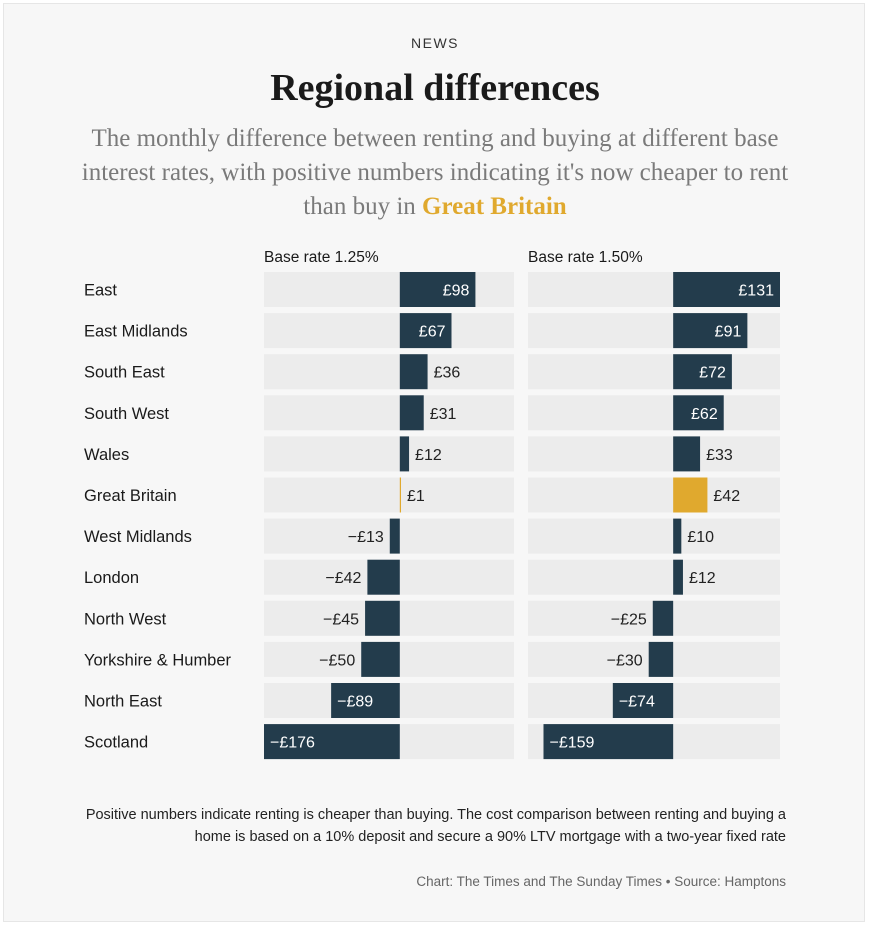  Describe the element at coordinates (126, 414) in the screenshot. I see `category-label: South West` at that location.